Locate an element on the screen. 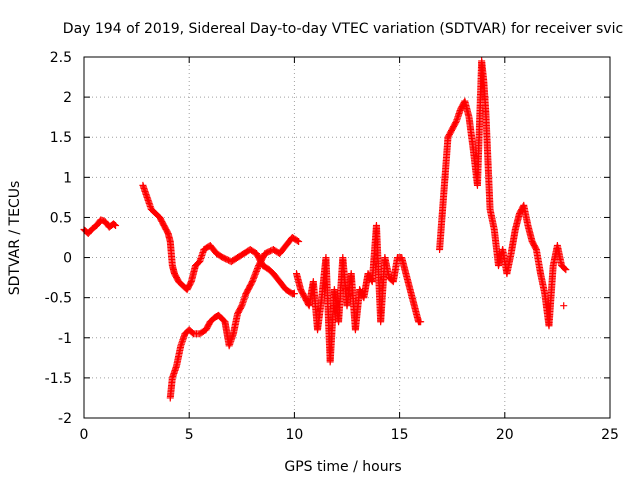 Image resolution: width=640 pixels, height=480 pixels. x-tick-label: 20 is located at coordinates (505, 435).